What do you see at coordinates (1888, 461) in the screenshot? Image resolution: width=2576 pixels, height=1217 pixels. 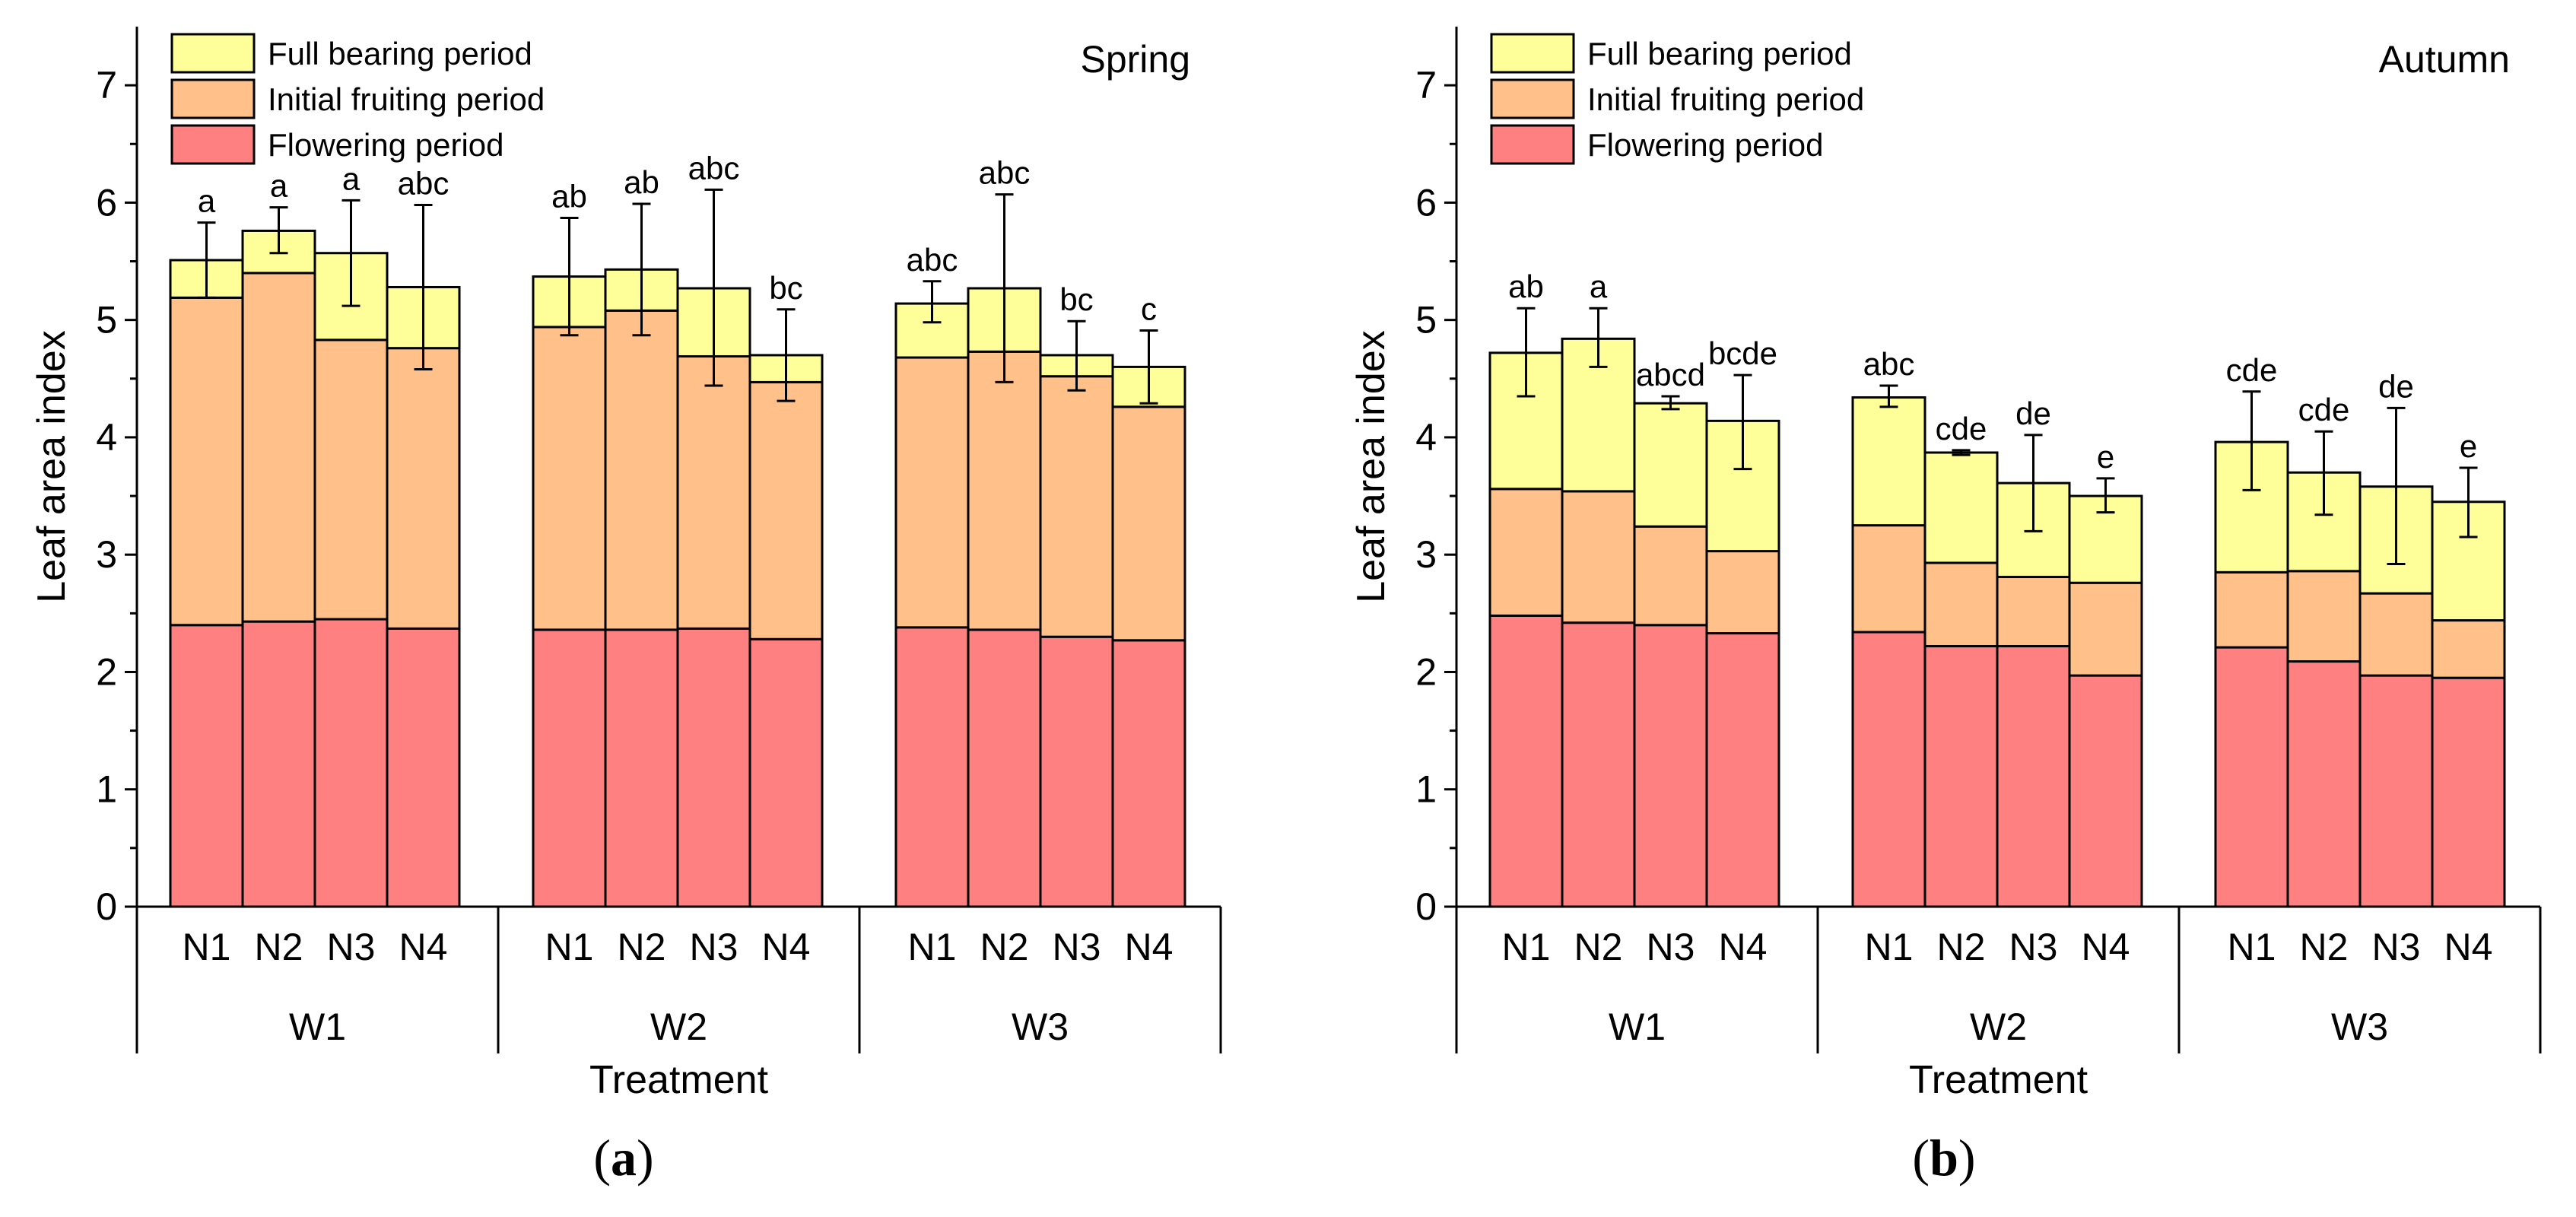 I see `bar-full-bearing-W2-N1` at bounding box center [1888, 461].